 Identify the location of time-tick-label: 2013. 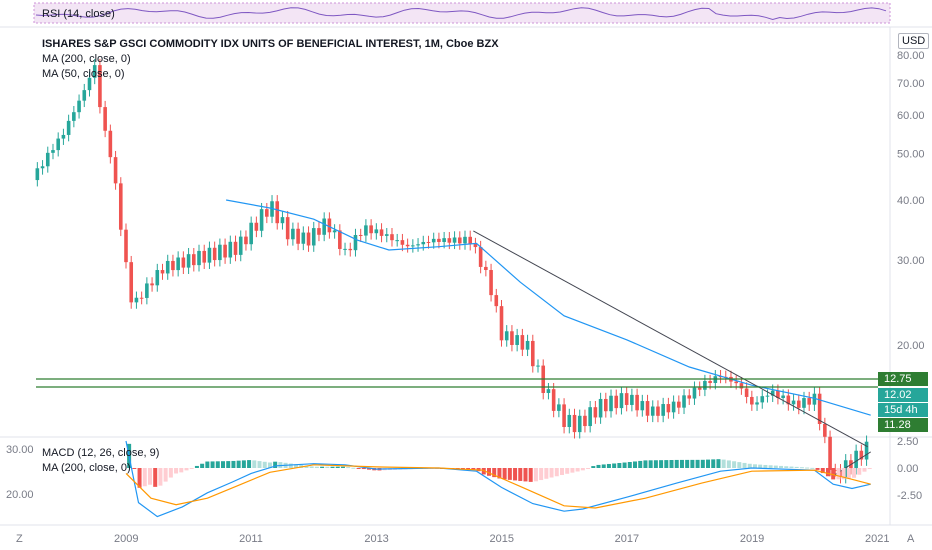
(376, 539).